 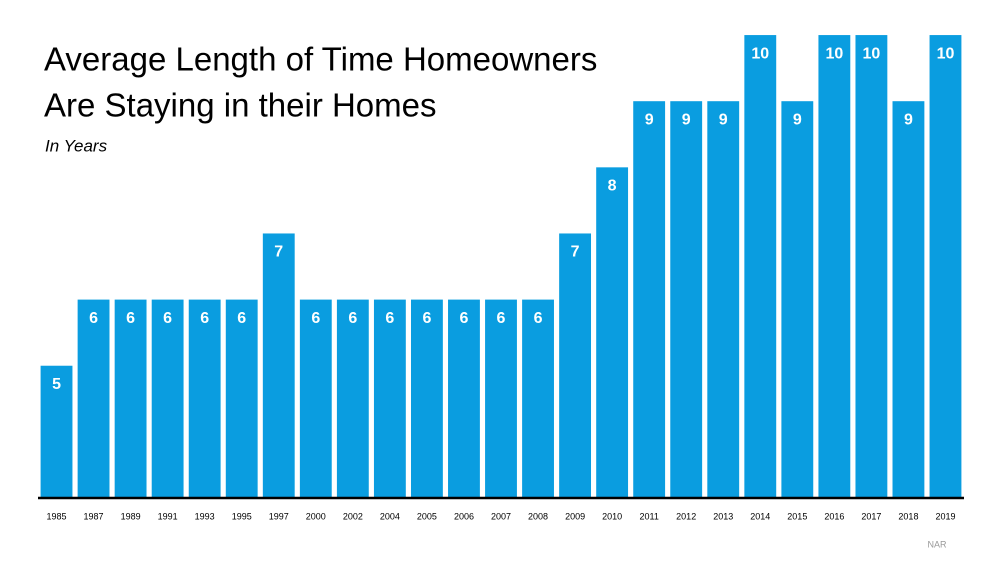 What do you see at coordinates (501, 516) in the screenshot?
I see `x-tick-label: 2007` at bounding box center [501, 516].